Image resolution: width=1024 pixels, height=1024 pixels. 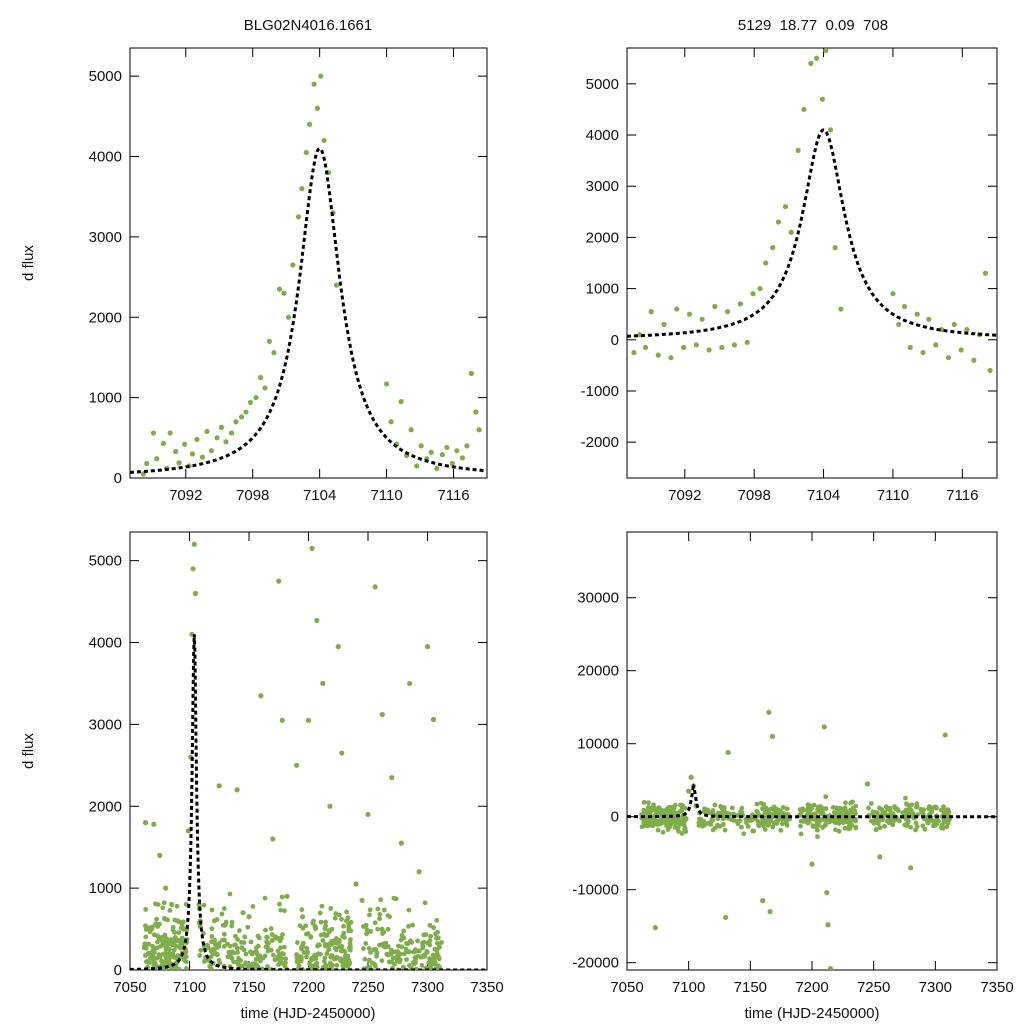 I want to click on x-tick-label-7116: 7116, so click(x=453, y=495).